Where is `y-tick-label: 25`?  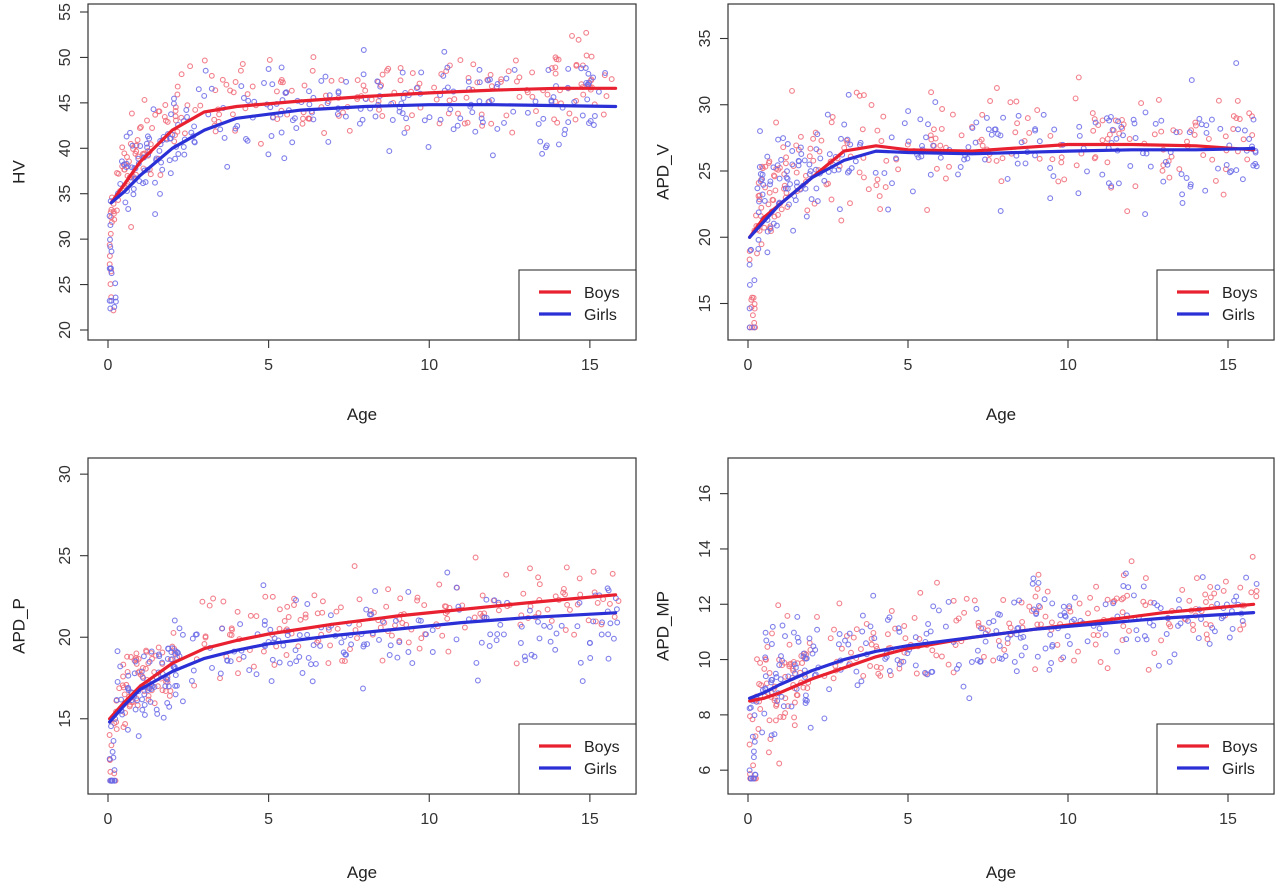
y-tick-label: 25 is located at coordinates (65, 285).